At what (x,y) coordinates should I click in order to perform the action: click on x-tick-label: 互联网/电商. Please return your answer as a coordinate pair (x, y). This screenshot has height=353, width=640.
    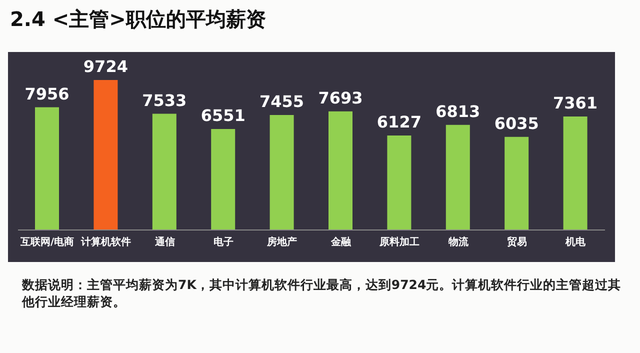
    Looking at the image, I should click on (47, 242).